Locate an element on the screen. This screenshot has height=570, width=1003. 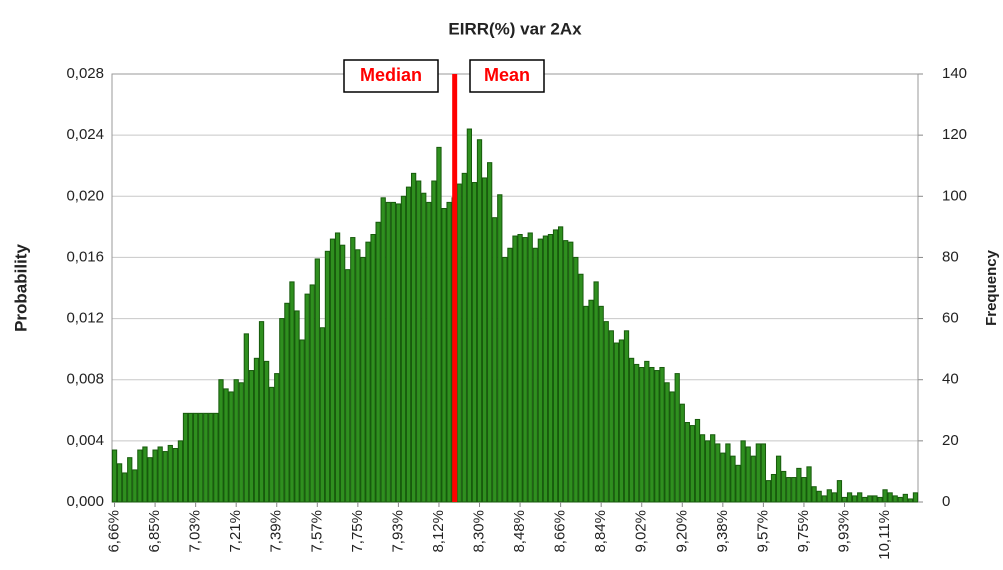
y2-axis-label: Frequency is located at coordinates (991, 287).